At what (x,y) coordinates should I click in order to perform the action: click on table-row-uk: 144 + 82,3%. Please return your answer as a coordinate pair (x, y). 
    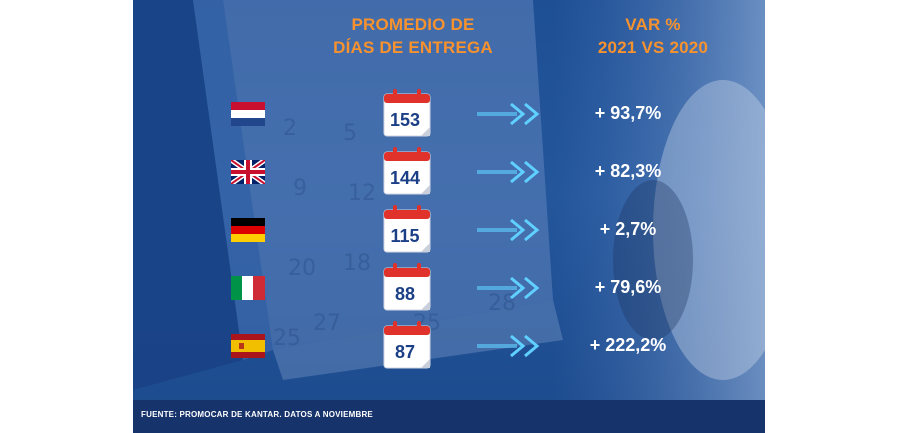
    Looking at the image, I should click on (449, 178).